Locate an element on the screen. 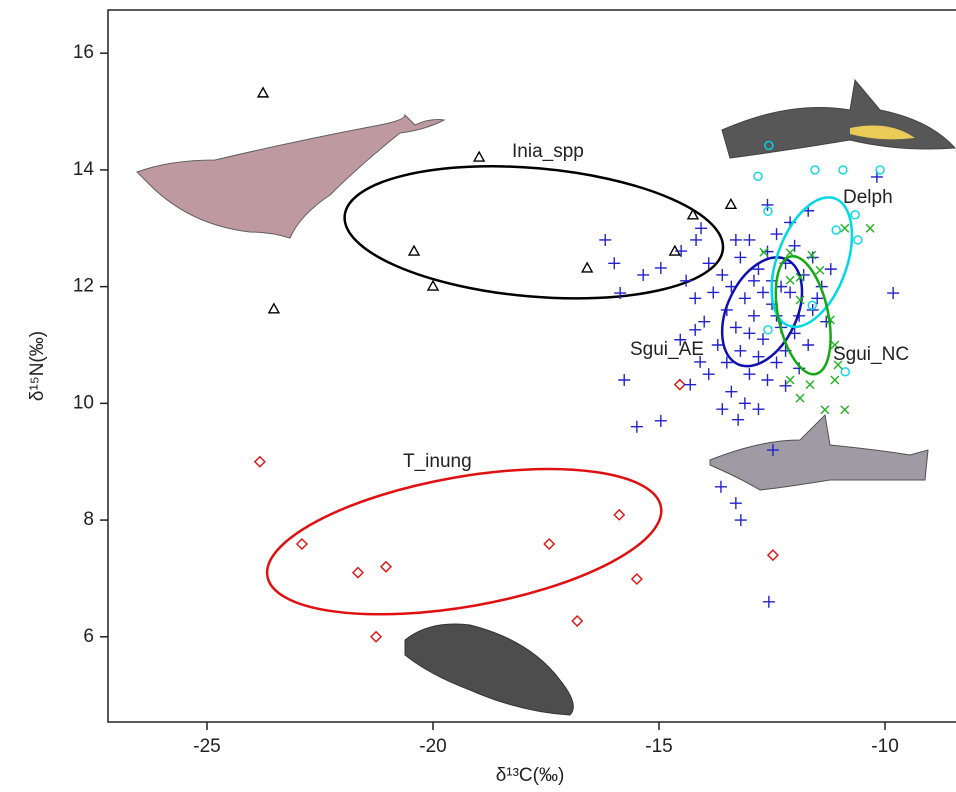 The width and height of the screenshot is (956, 792). yellow-patch is located at coordinates (882, 132).